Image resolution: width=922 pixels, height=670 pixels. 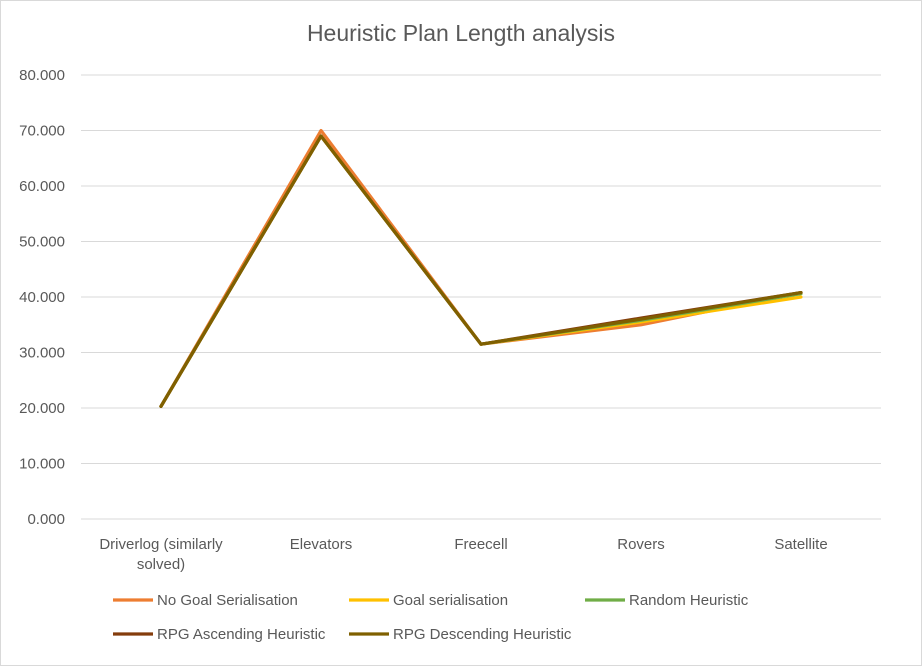 I want to click on legend-label: RPG Ascending Heuristic, so click(x=241, y=634).